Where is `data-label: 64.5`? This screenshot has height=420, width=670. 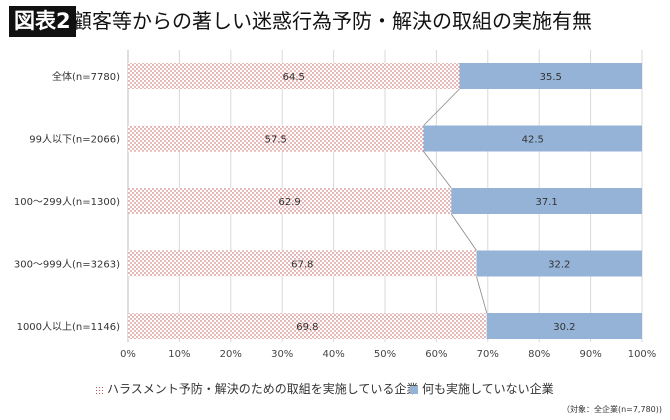 data-label: 64.5 is located at coordinates (294, 77).